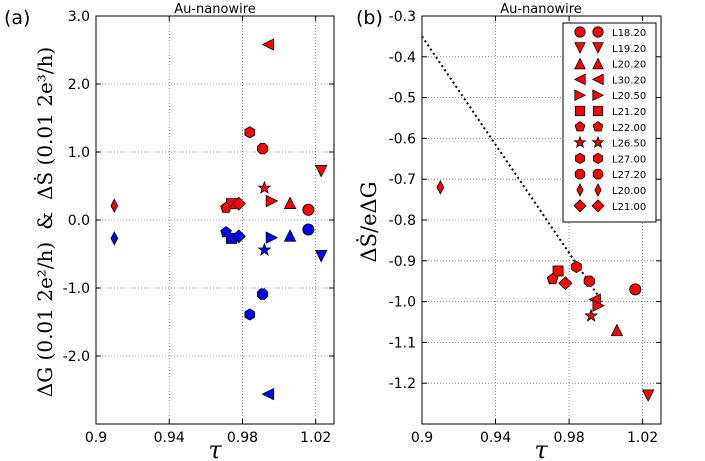 This screenshot has width=705, height=461. What do you see at coordinates (629, 80) in the screenshot?
I see `legend-label: L30.20` at bounding box center [629, 80].